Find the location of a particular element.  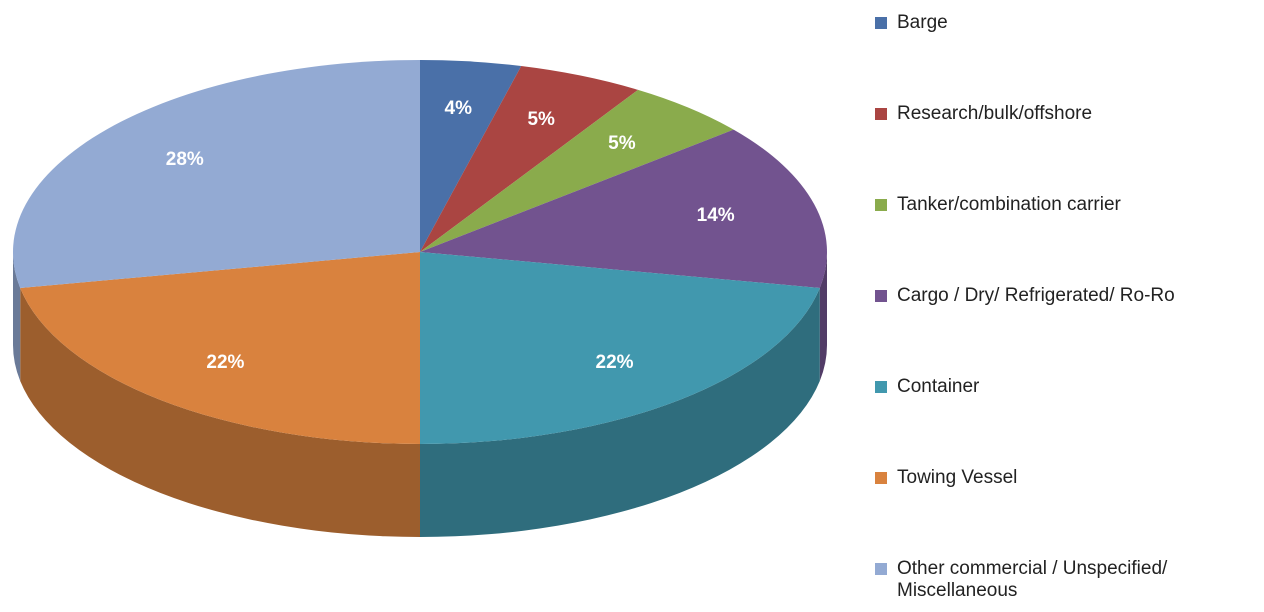

legend-label: Cargo / Dry/ Refrigerated/ Ro-Ro is located at coordinates (1036, 295).